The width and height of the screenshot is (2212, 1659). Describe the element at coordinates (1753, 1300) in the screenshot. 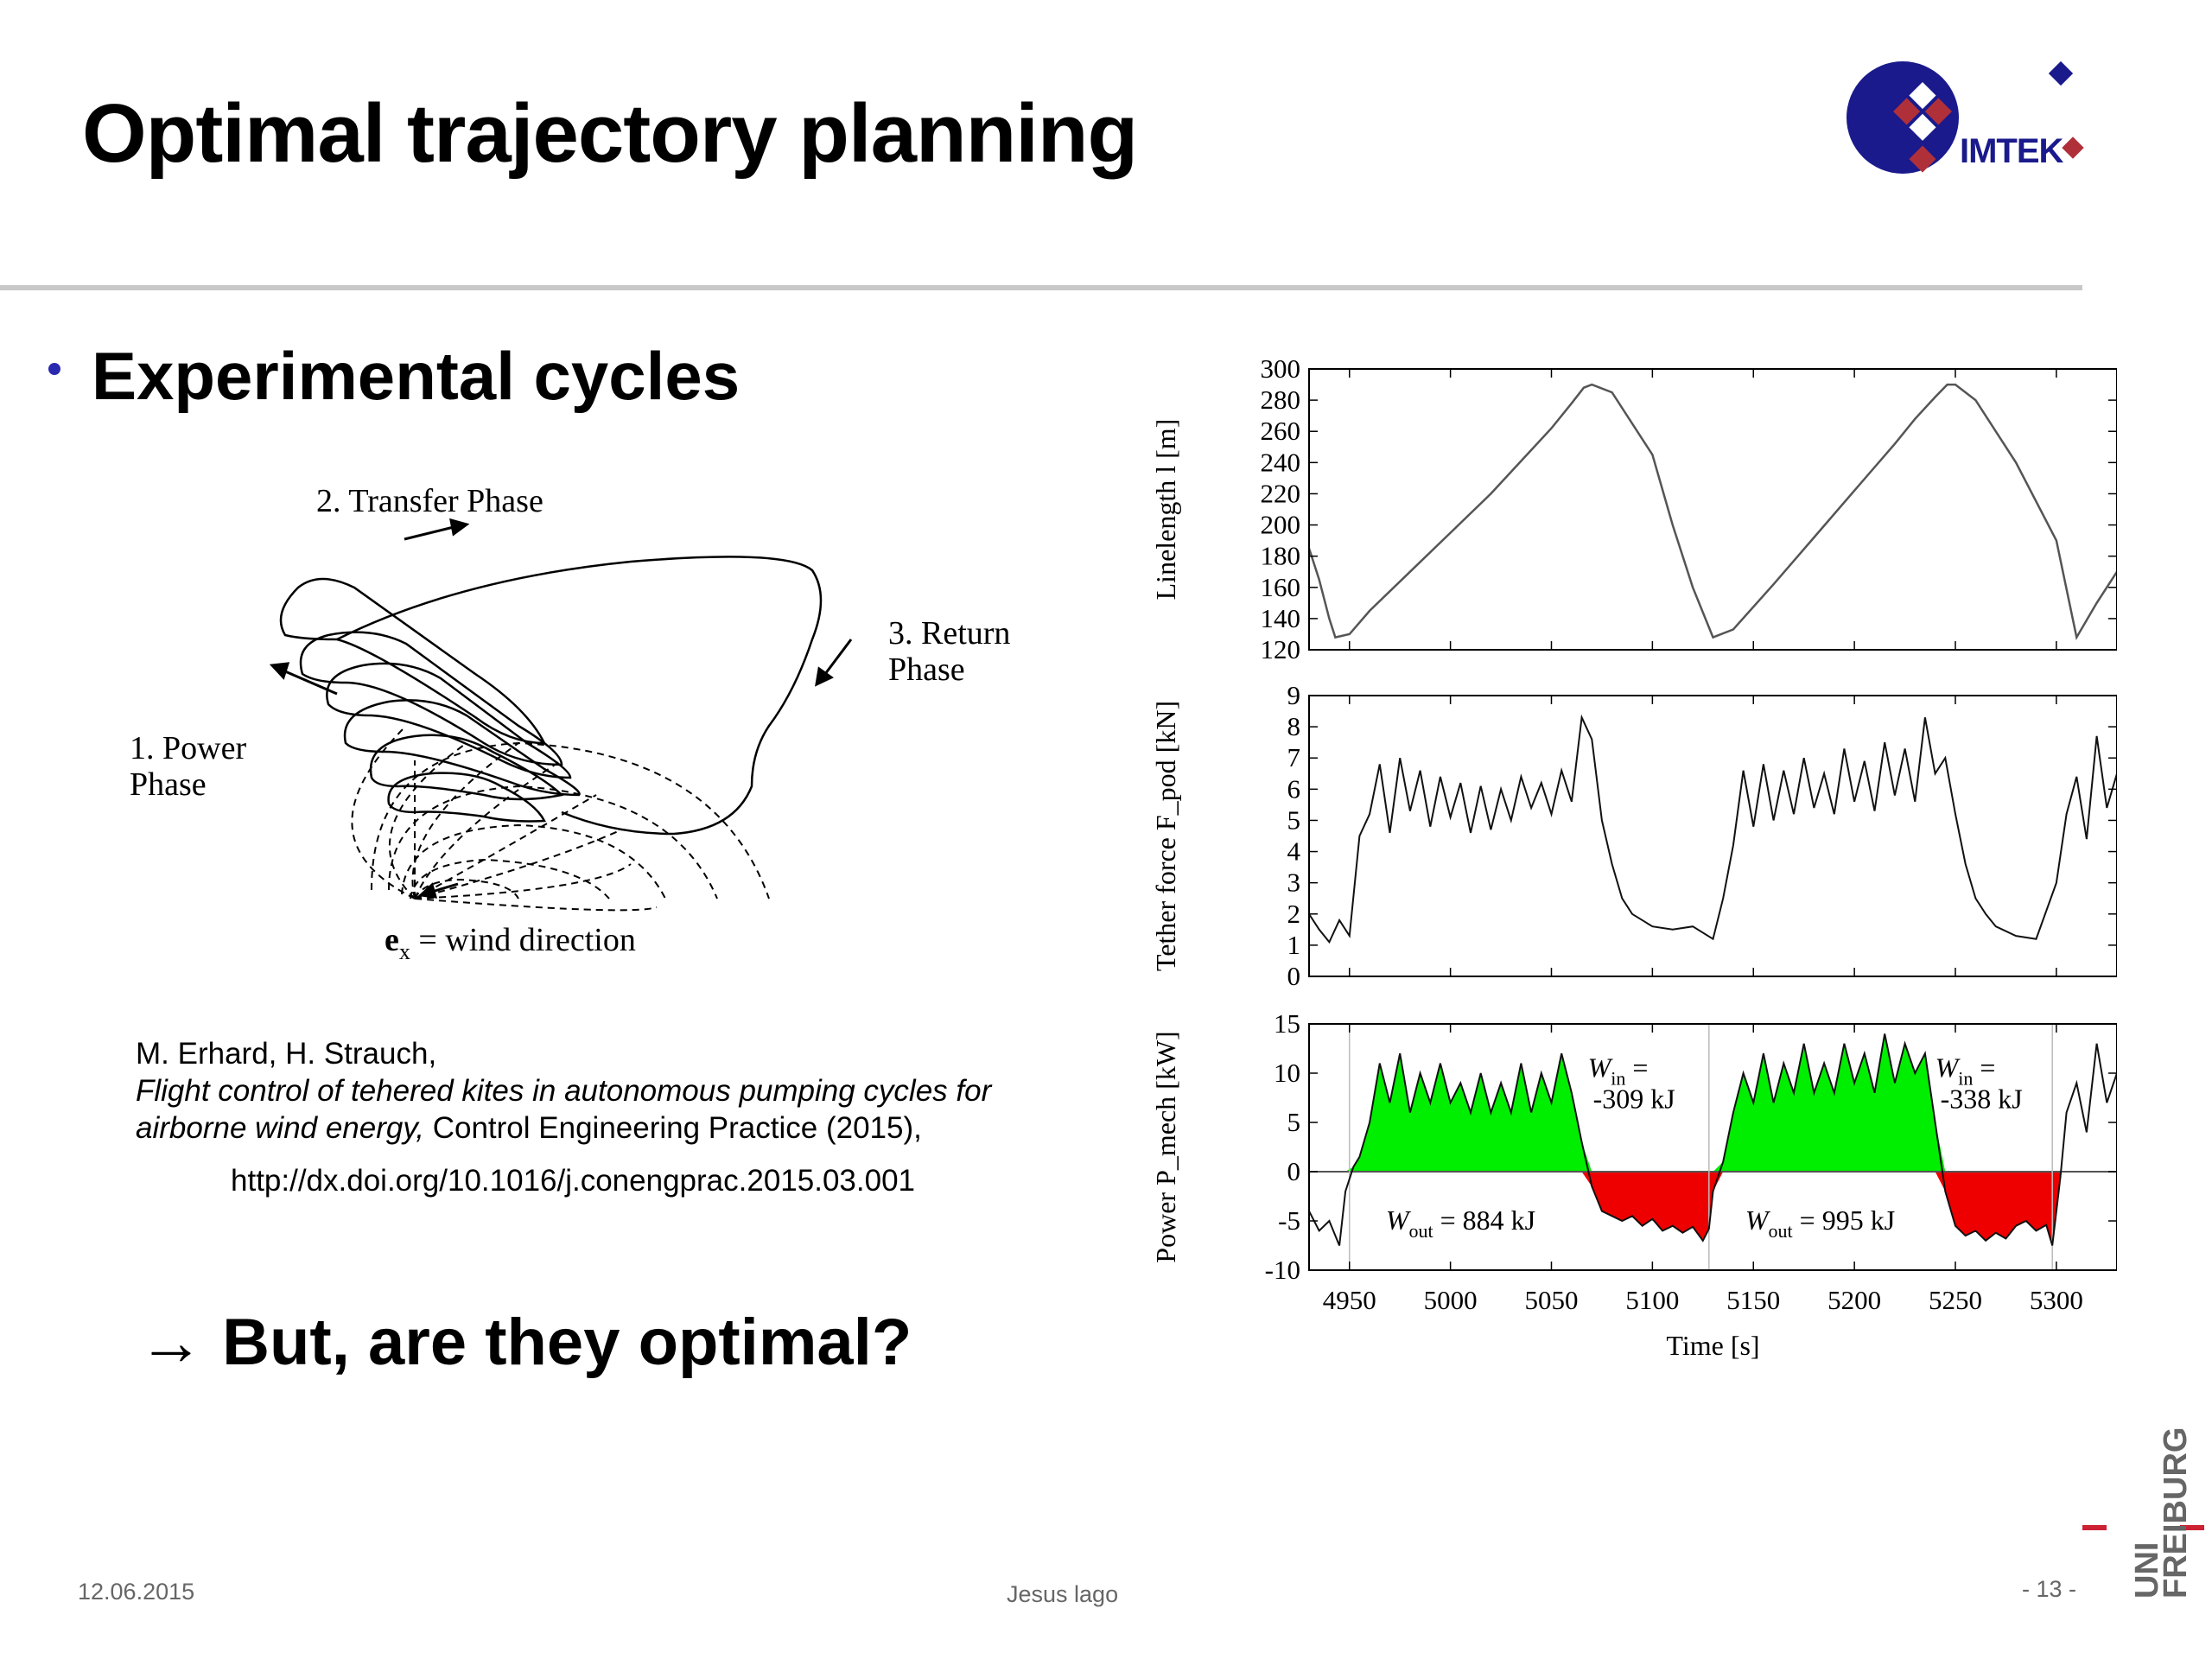

I see `x-tick-label: 5150` at that location.